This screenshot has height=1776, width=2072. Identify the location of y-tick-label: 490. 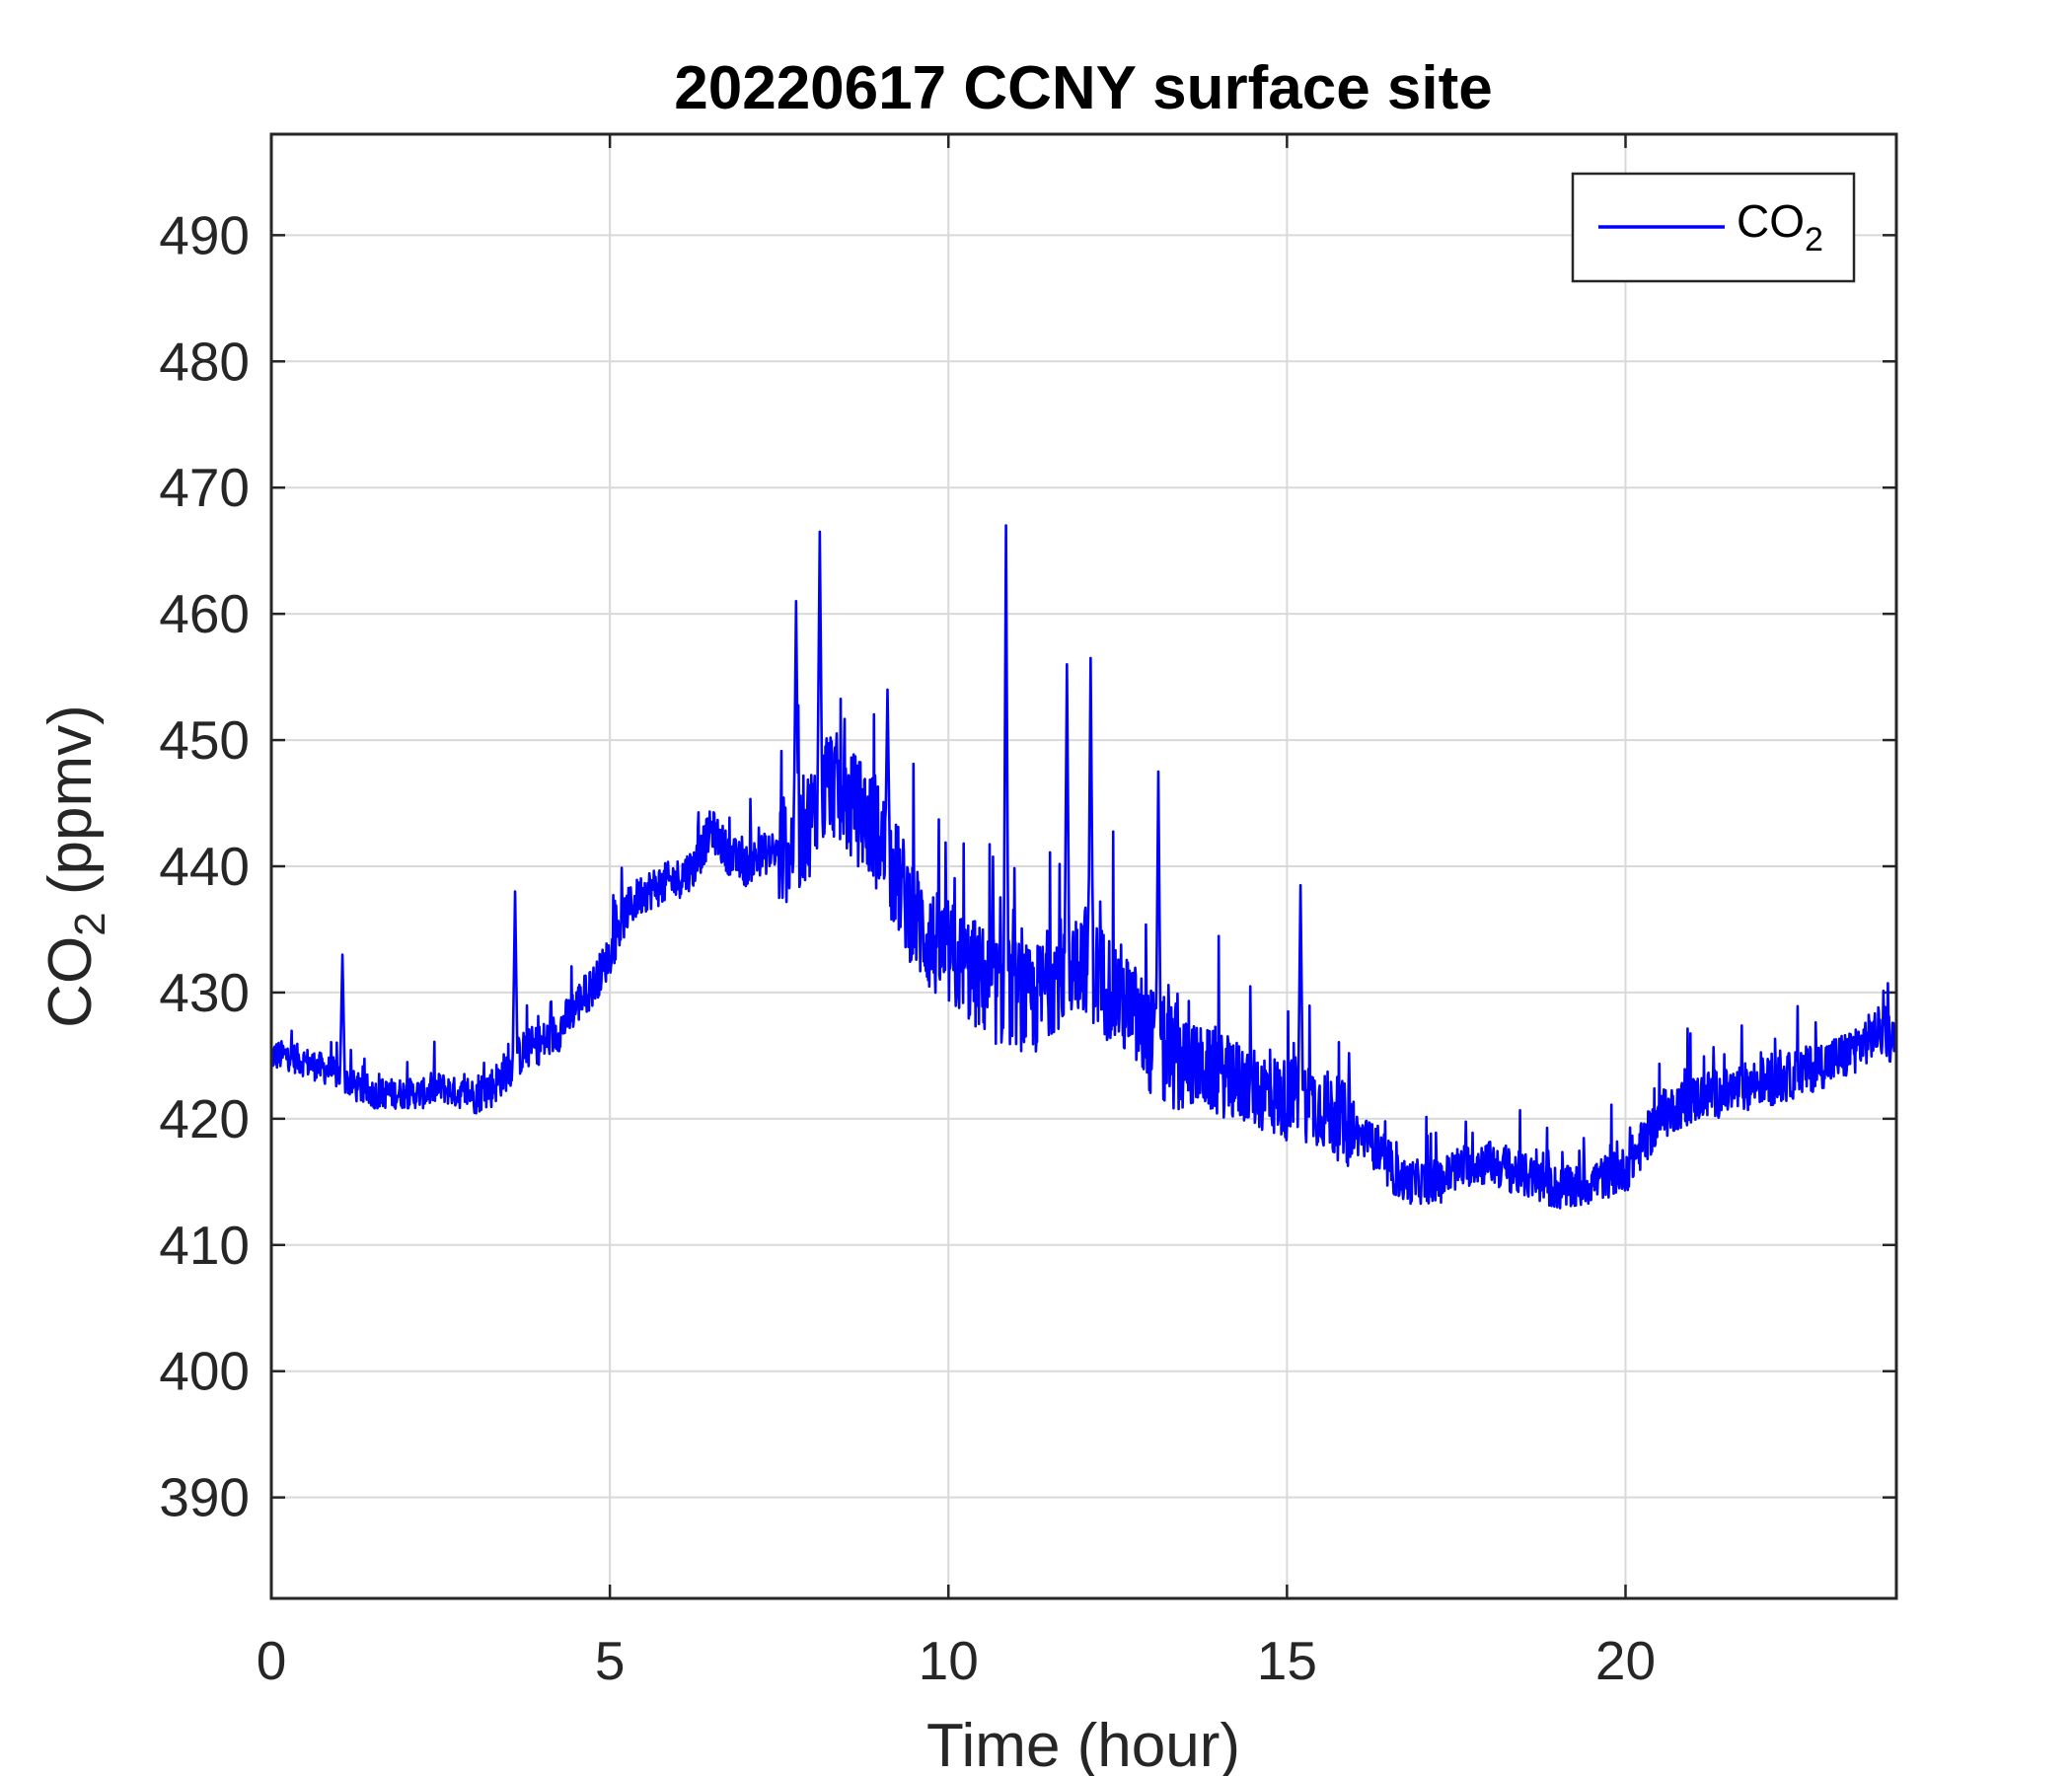
(205, 235).